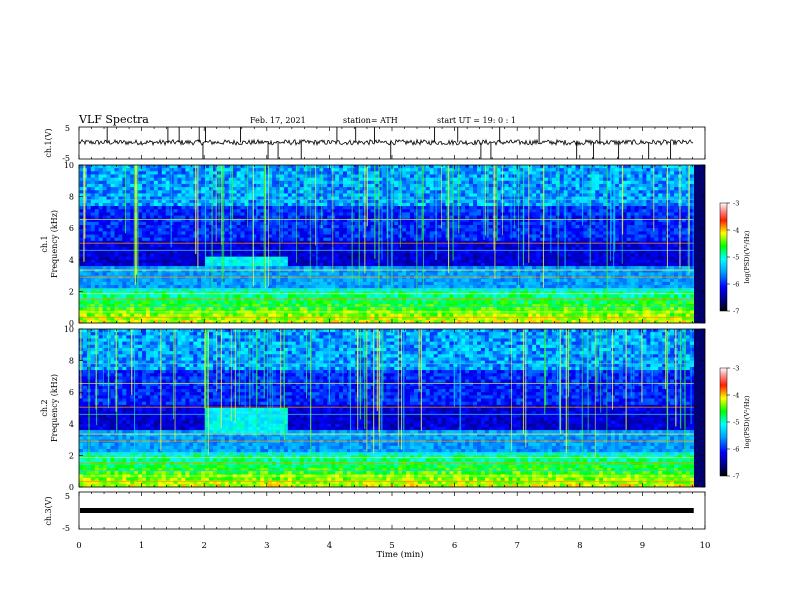 The width and height of the screenshot is (792, 612). I want to click on station-label: station= ATH, so click(370, 120).